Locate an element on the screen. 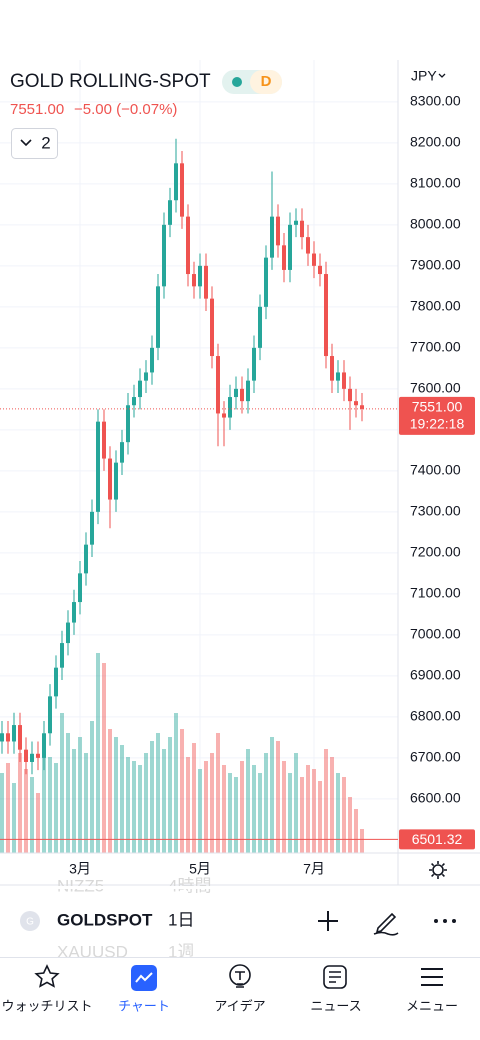  tab-label: ウォッチリスト is located at coordinates (46, 1005).